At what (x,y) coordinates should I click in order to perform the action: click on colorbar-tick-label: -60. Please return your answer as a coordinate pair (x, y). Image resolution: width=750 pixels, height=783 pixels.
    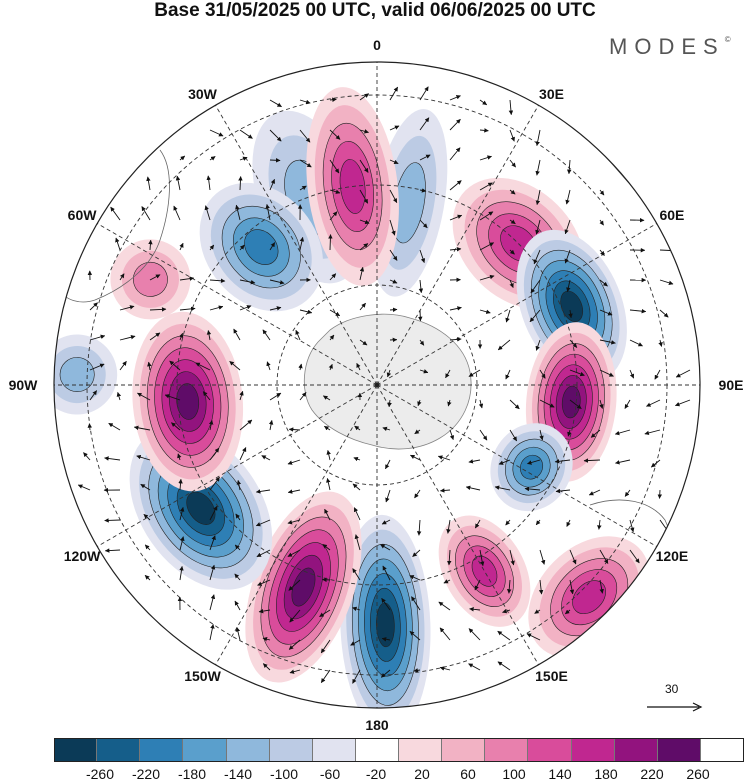
    Looking at the image, I should click on (330, 774).